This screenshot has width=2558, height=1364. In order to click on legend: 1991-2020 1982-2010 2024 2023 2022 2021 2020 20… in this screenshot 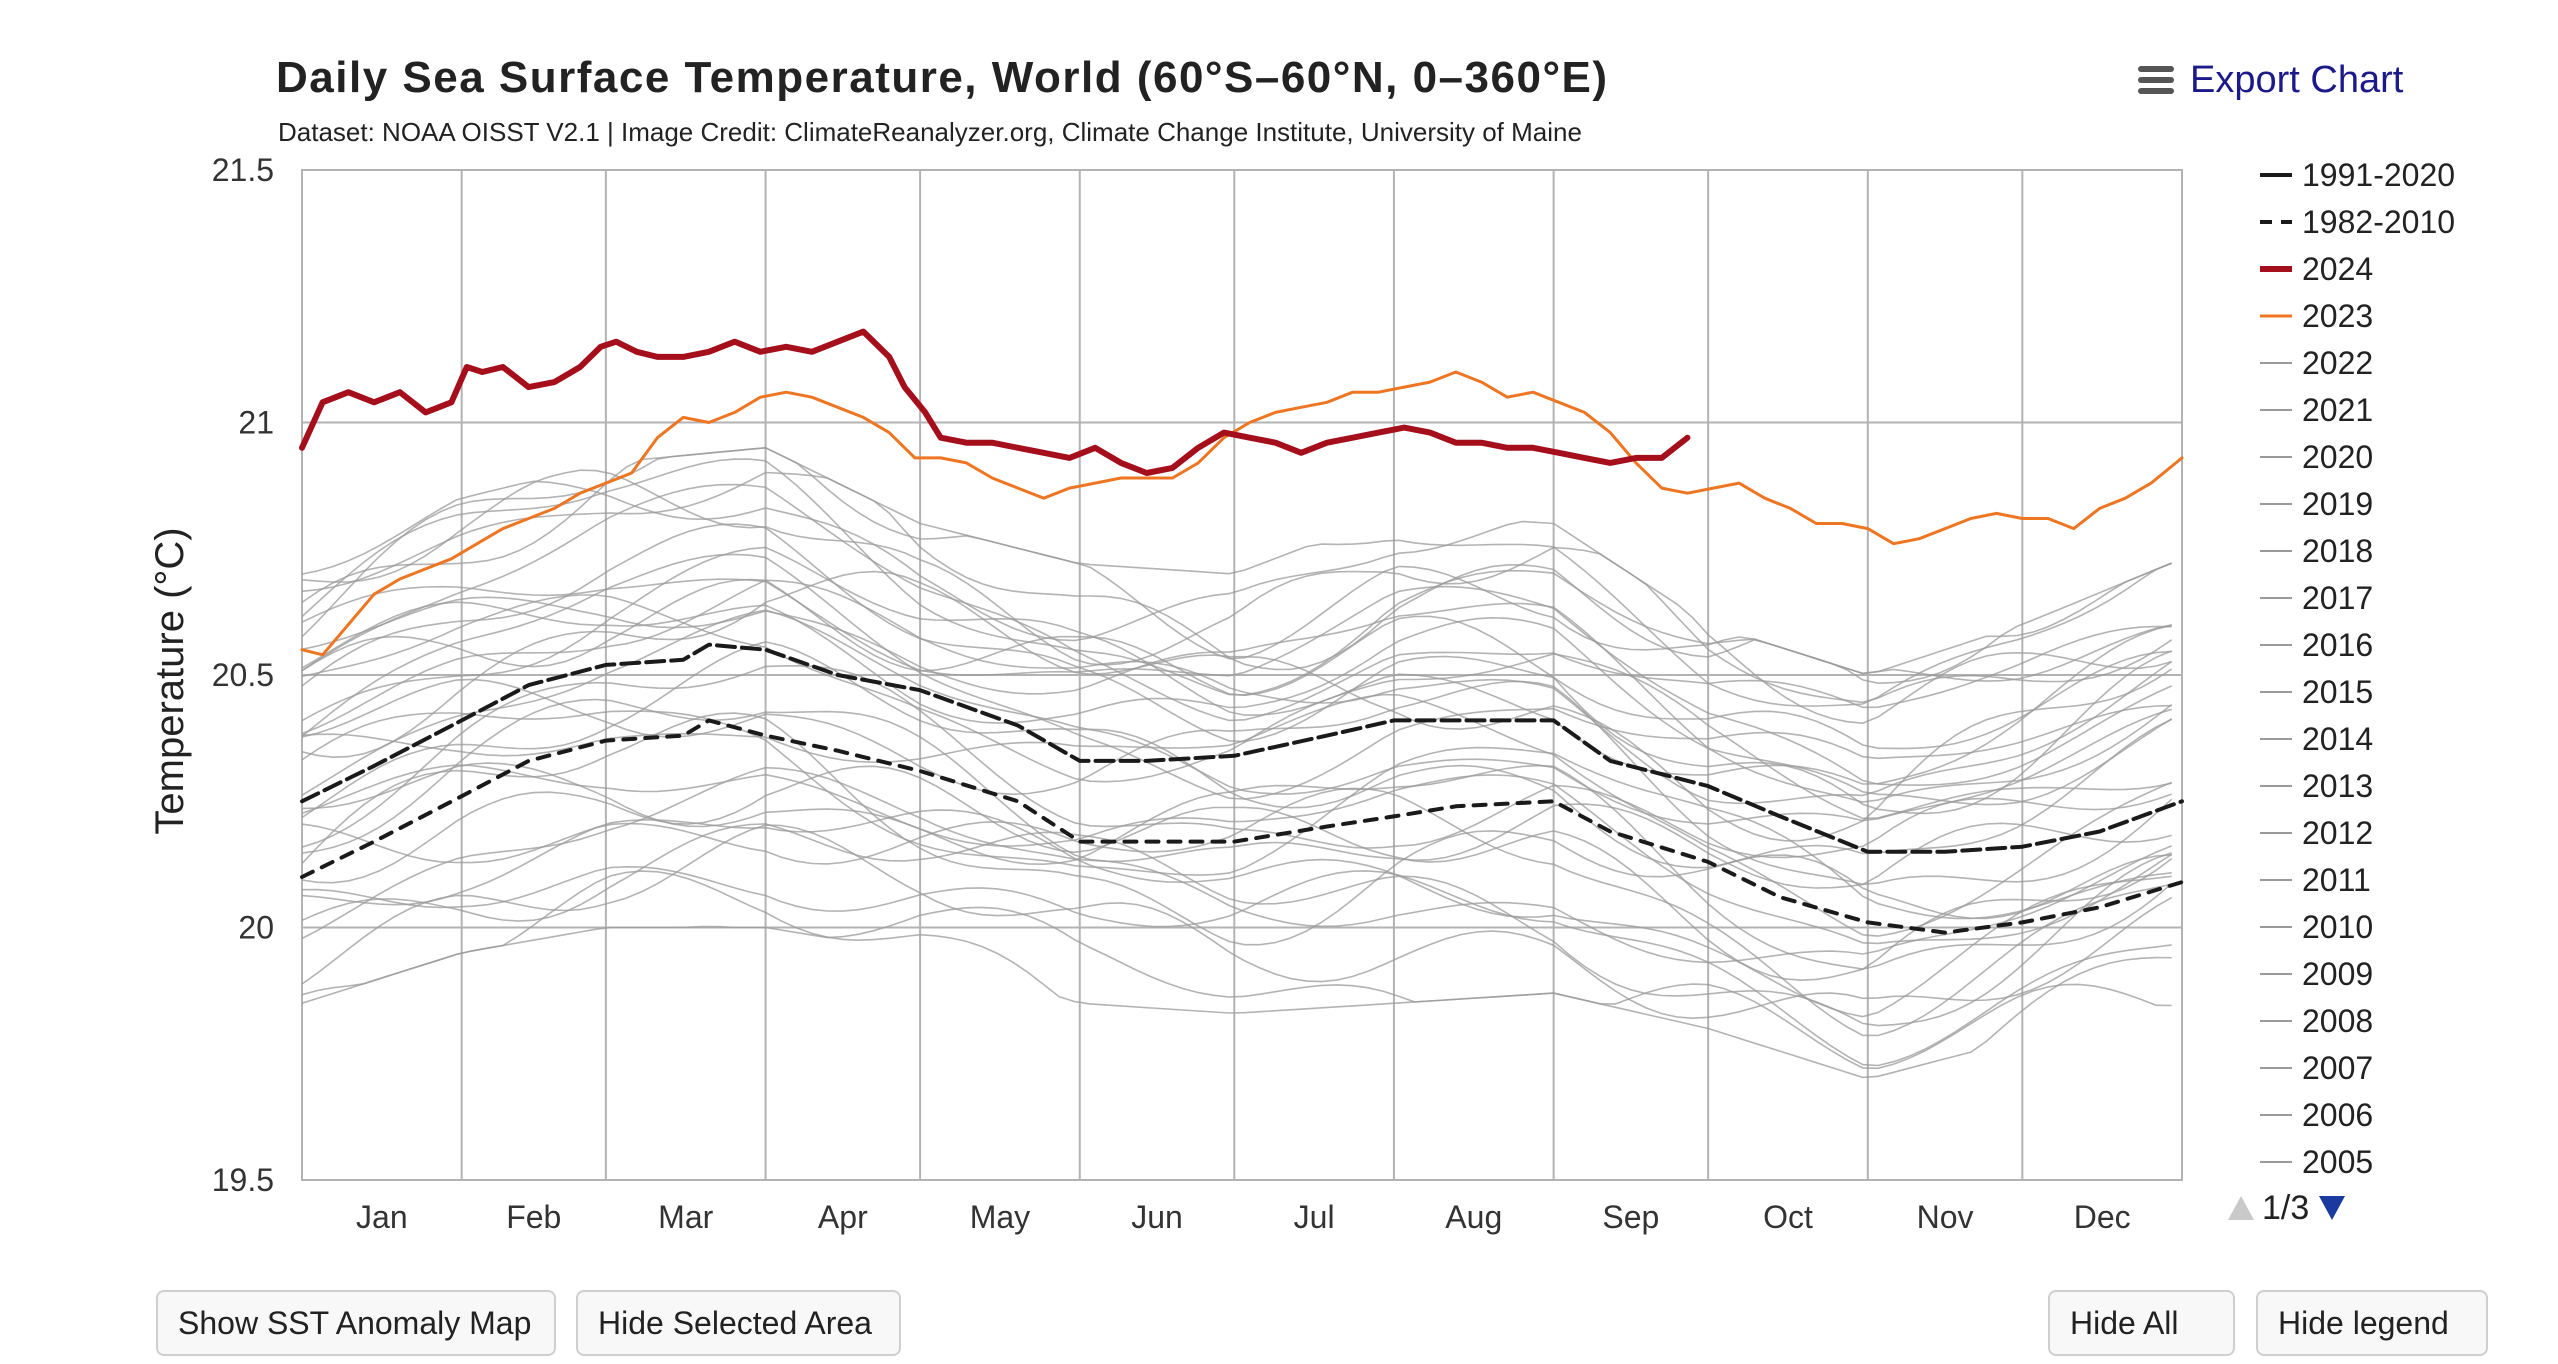, I will do `click(2357, 668)`.